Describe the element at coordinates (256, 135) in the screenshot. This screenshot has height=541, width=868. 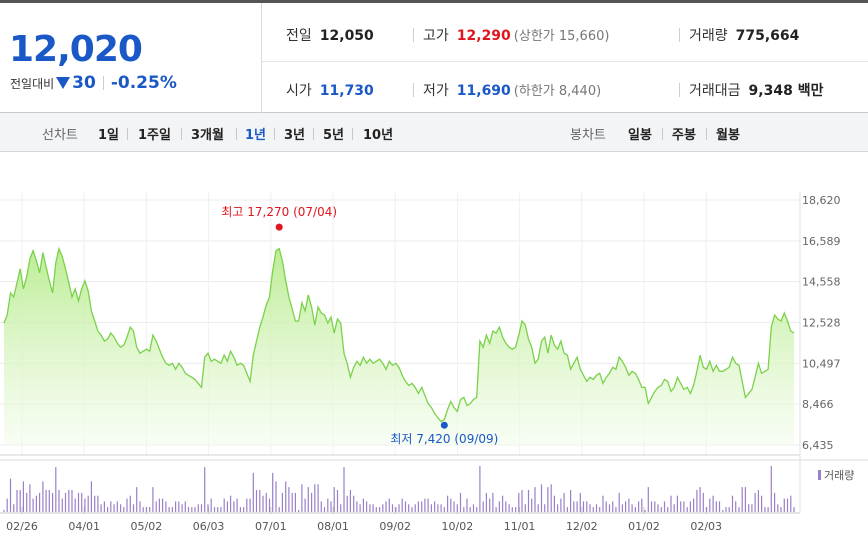
I see `period-1y: 1년` at that location.